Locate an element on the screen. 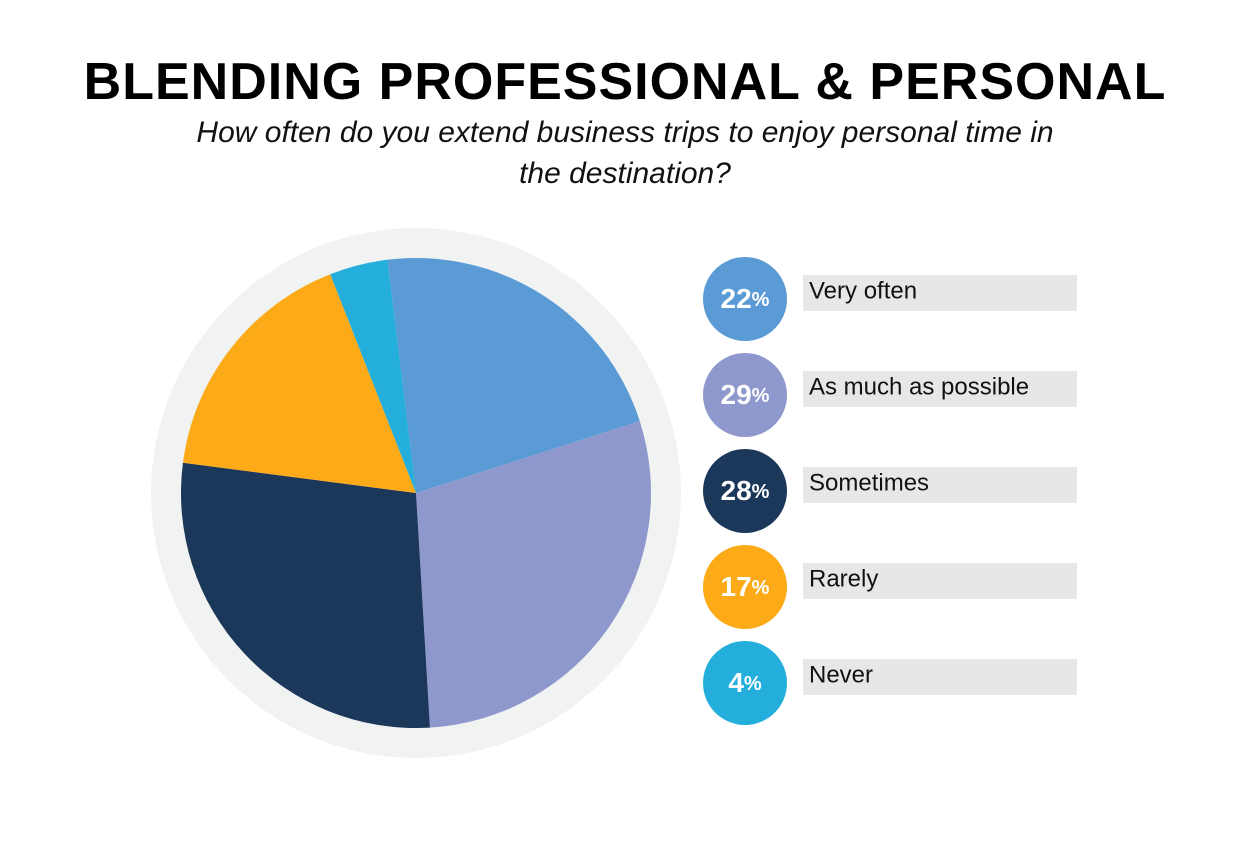 This screenshot has width=1250, height=842. value-label: 28% is located at coordinates (745, 490).